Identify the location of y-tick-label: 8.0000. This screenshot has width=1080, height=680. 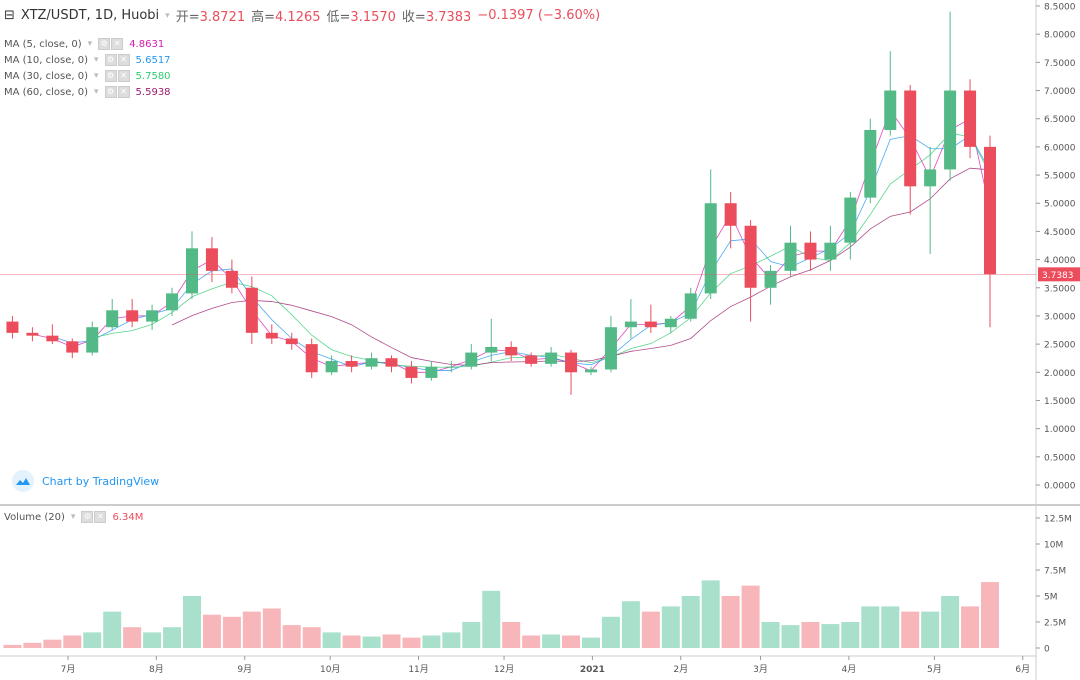
(1060, 36).